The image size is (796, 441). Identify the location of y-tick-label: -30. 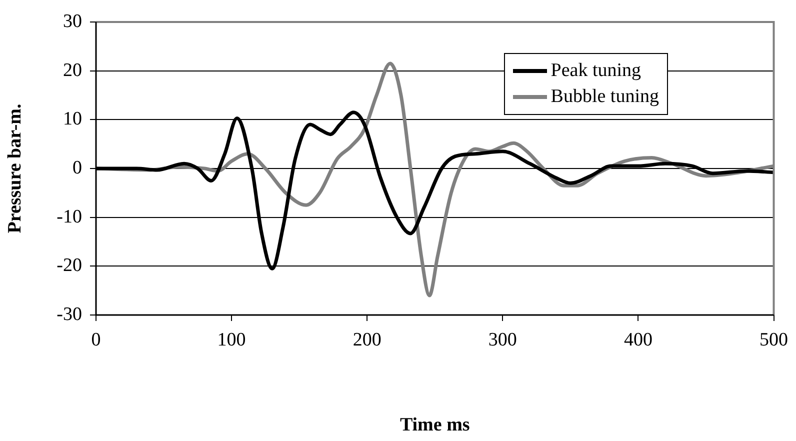
(69, 314).